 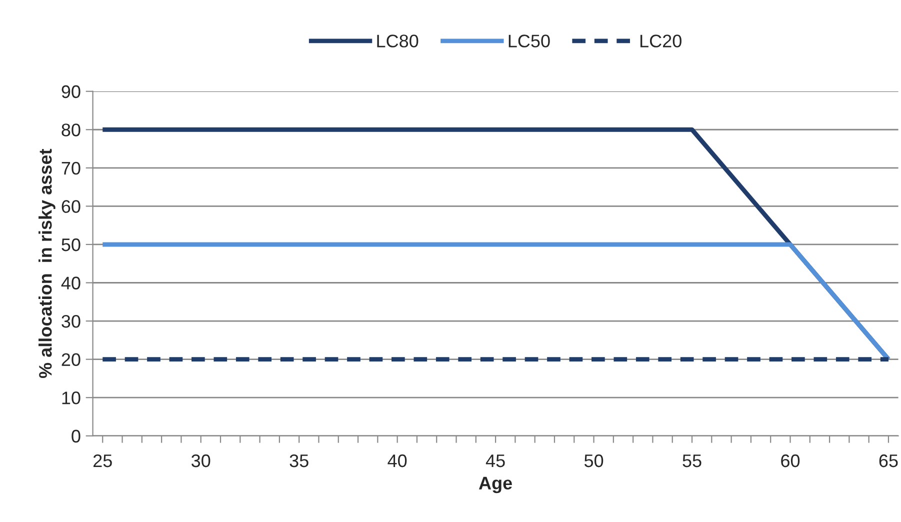 What do you see at coordinates (397, 461) in the screenshot?
I see `x-tick-label: 40` at bounding box center [397, 461].